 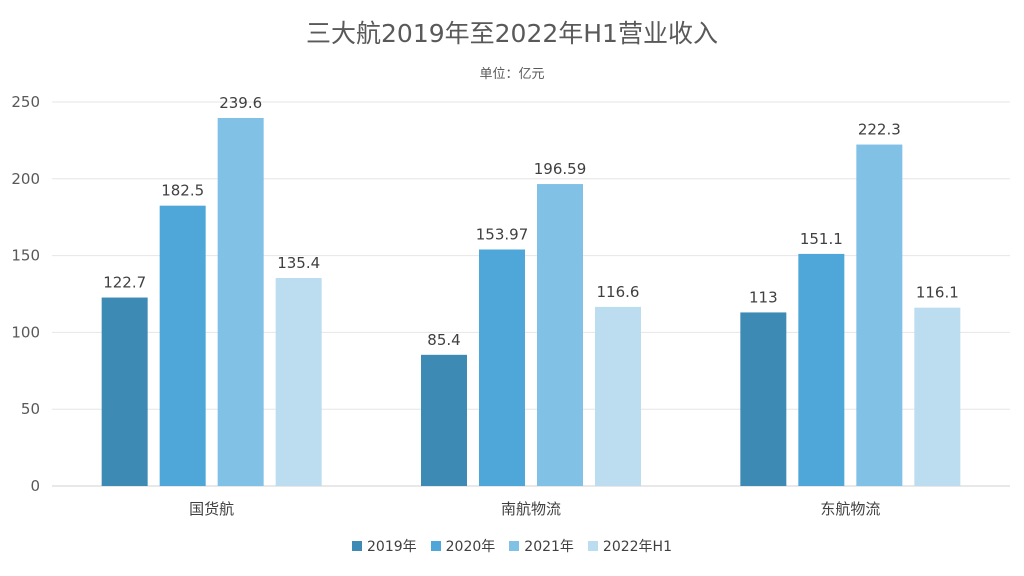 I want to click on data-label: 135.4, so click(x=298, y=263).